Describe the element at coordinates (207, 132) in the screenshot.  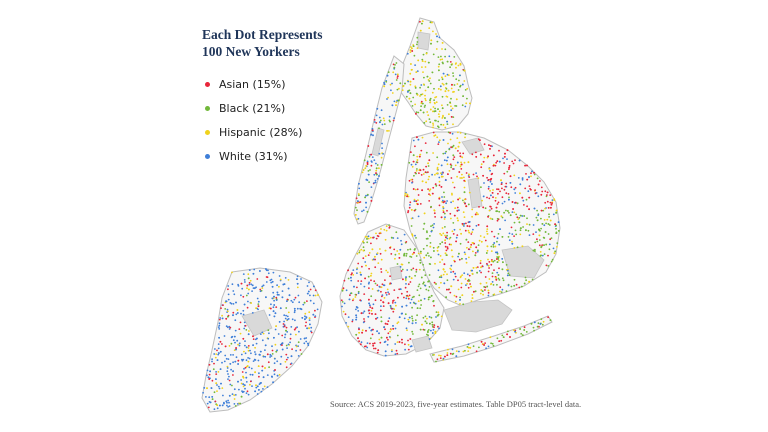
I see `legend-dot-icon` at that location.